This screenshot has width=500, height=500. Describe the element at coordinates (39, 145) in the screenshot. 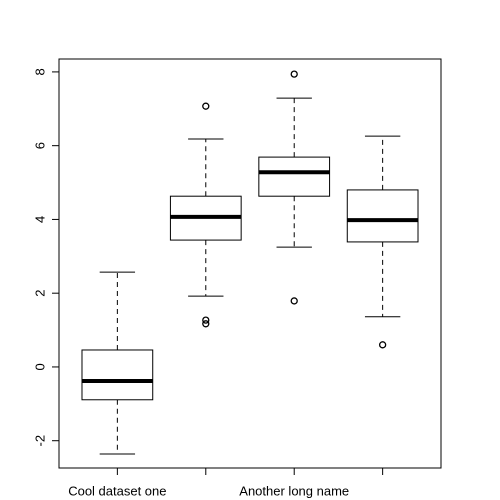

I see `y-tick-label: 6` at that location.